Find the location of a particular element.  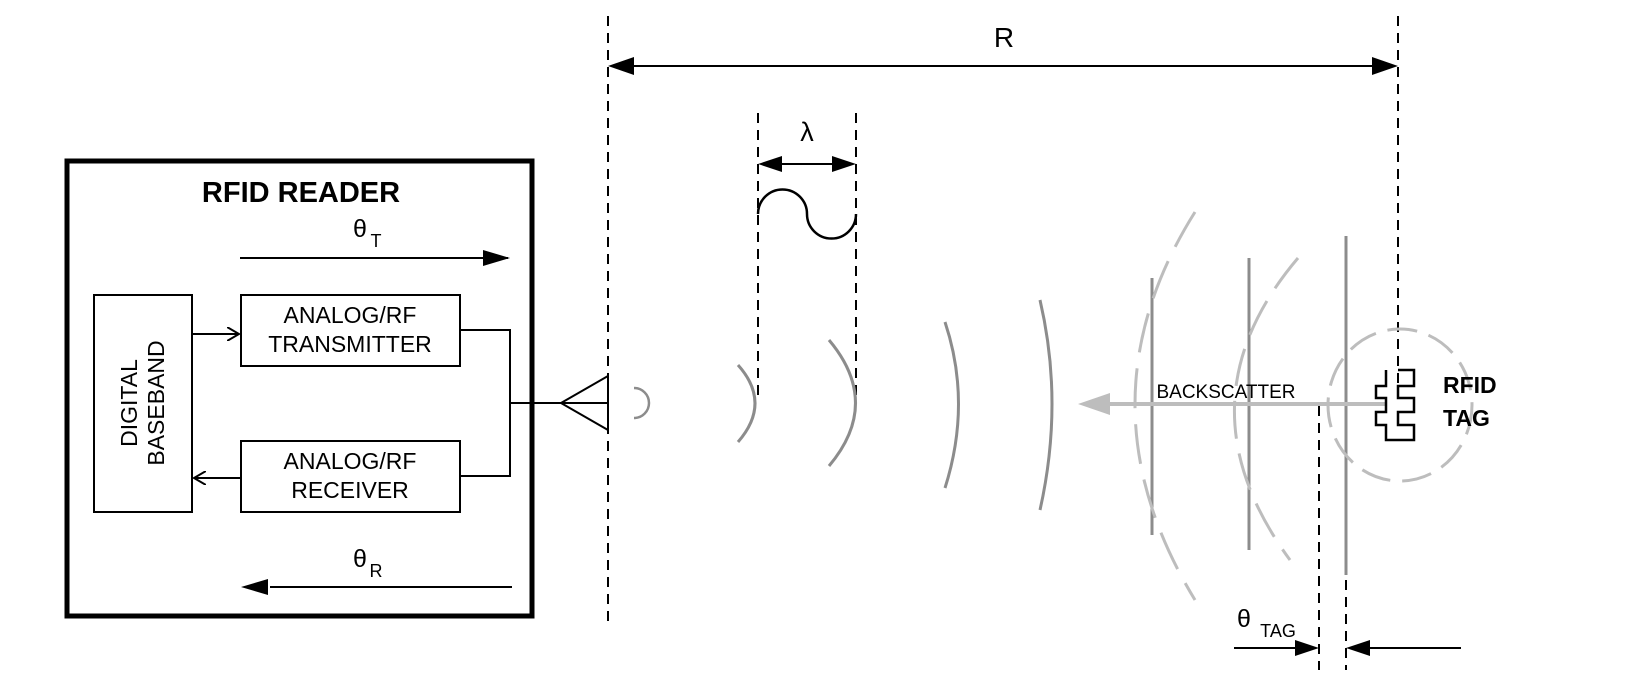

theta-tag-label: θ TAG is located at coordinates (1266, 623).